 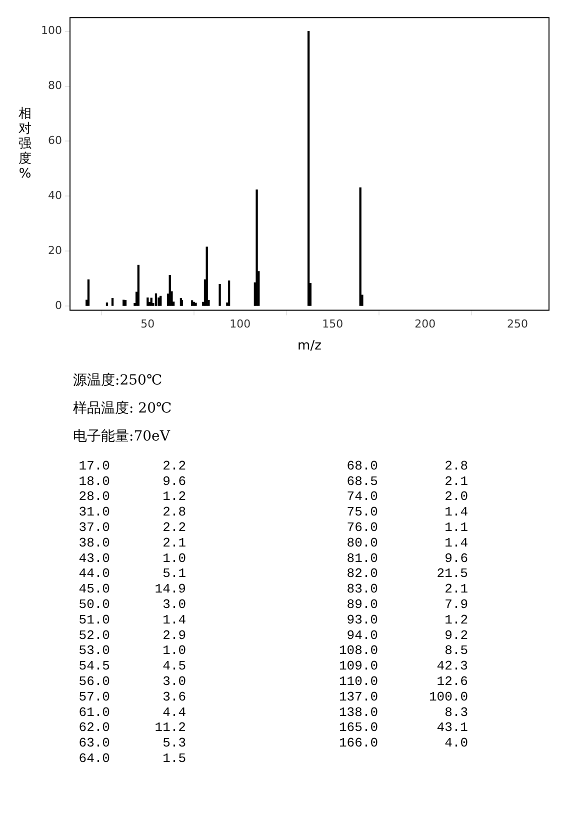 I want to click on text: 63.0, so click(x=94, y=743).